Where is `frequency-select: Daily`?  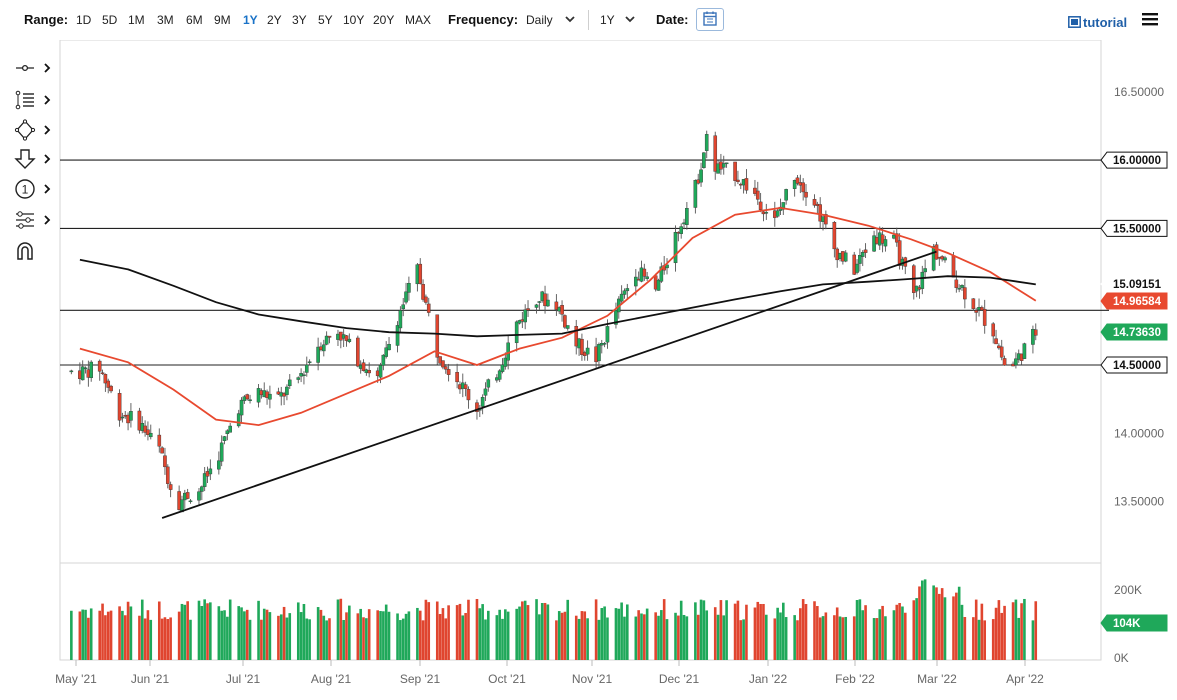 frequency-select: Daily is located at coordinates (539, 20).